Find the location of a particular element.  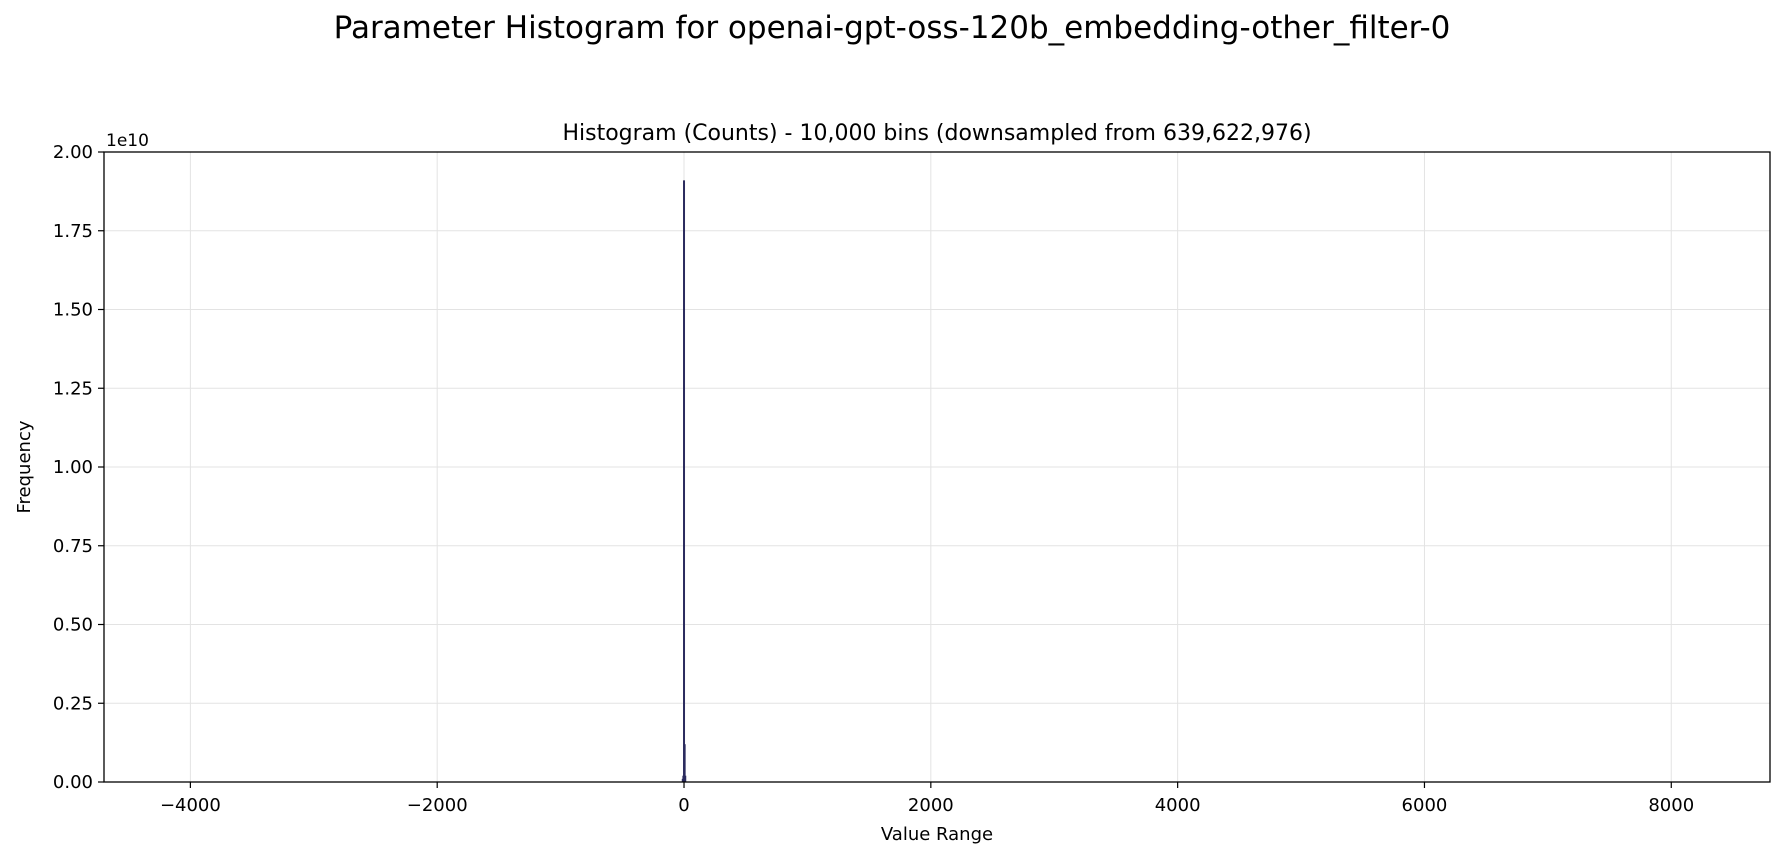

x-axis-label: Value Range is located at coordinates (937, 834).